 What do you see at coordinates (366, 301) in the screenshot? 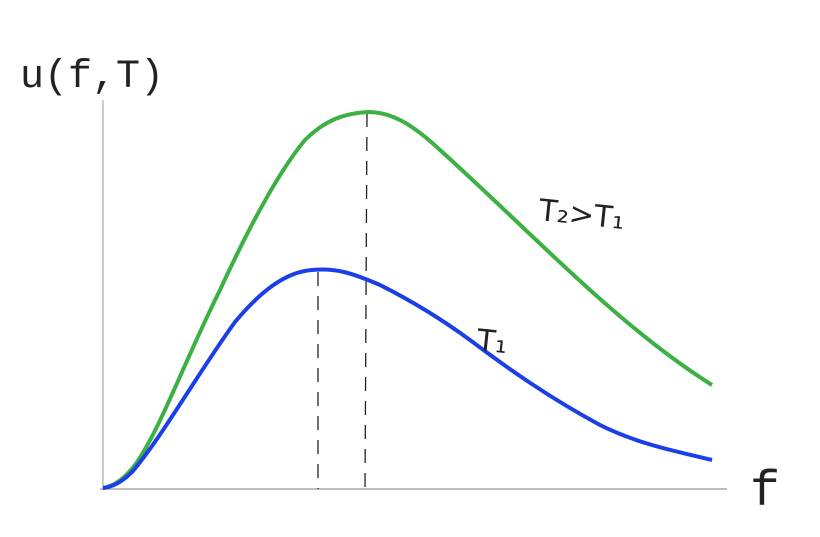
I see `peak-line-t2` at bounding box center [366, 301].